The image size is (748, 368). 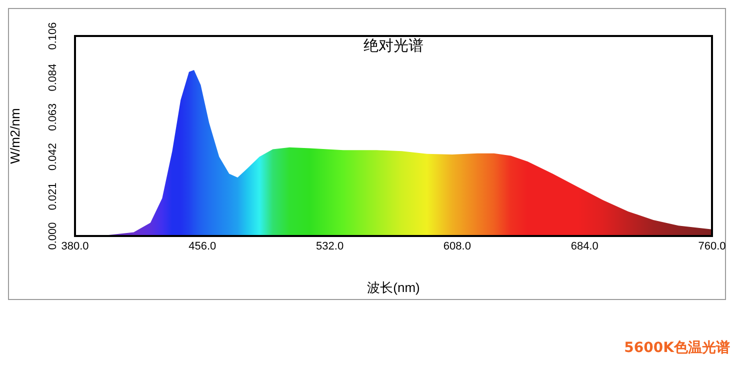 I want to click on x-tick-label: 608.0, so click(x=457, y=246).